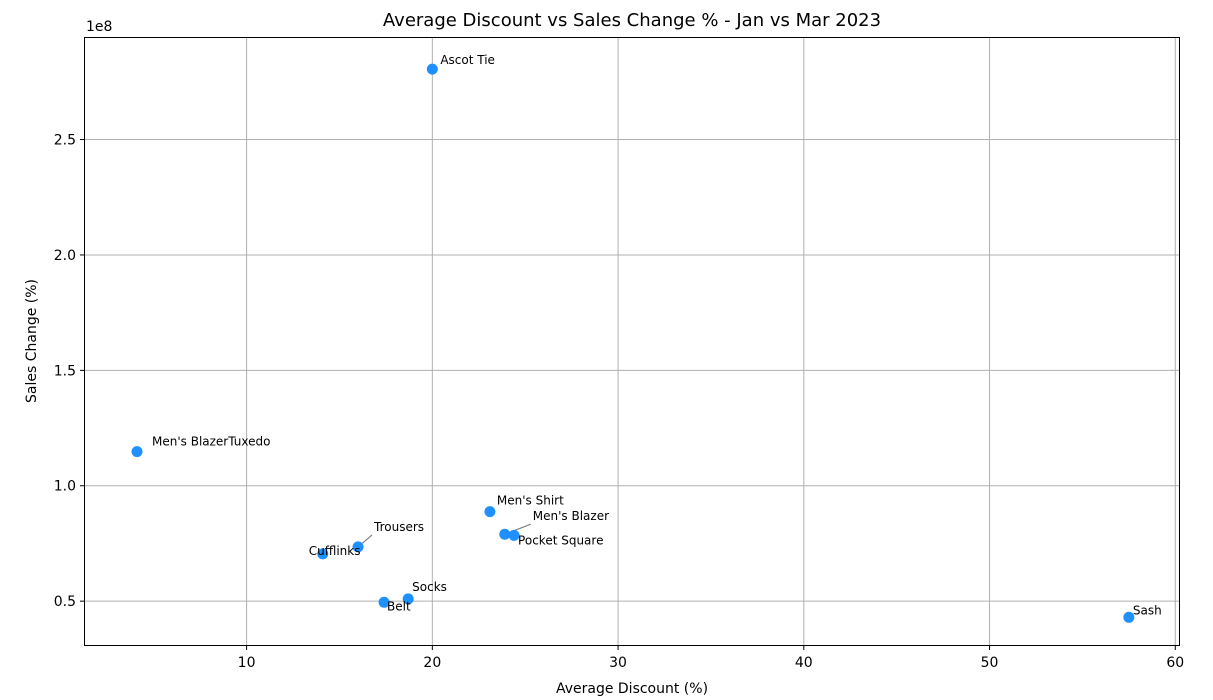  What do you see at coordinates (618, 663) in the screenshot?
I see `x-tick-label: 30` at bounding box center [618, 663].